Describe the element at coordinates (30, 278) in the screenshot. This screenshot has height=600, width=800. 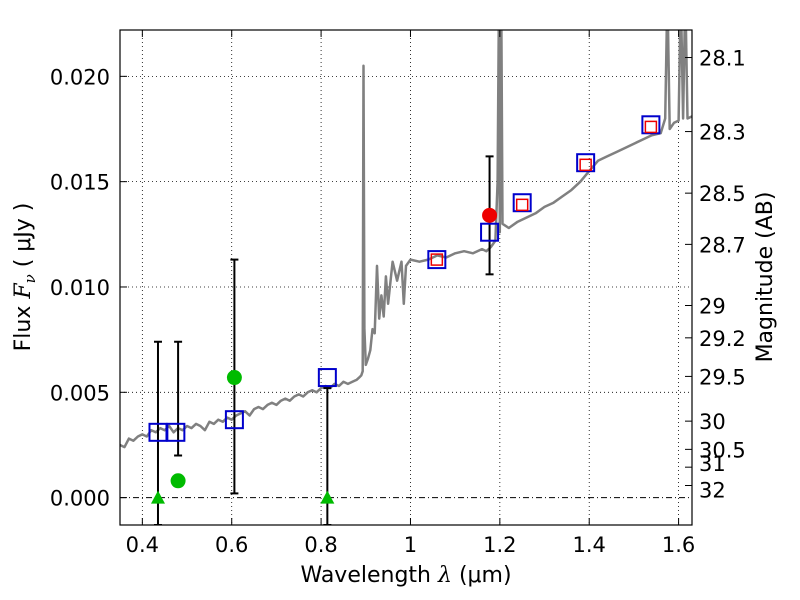
I see `y-axis-subscript: ν` at that location.